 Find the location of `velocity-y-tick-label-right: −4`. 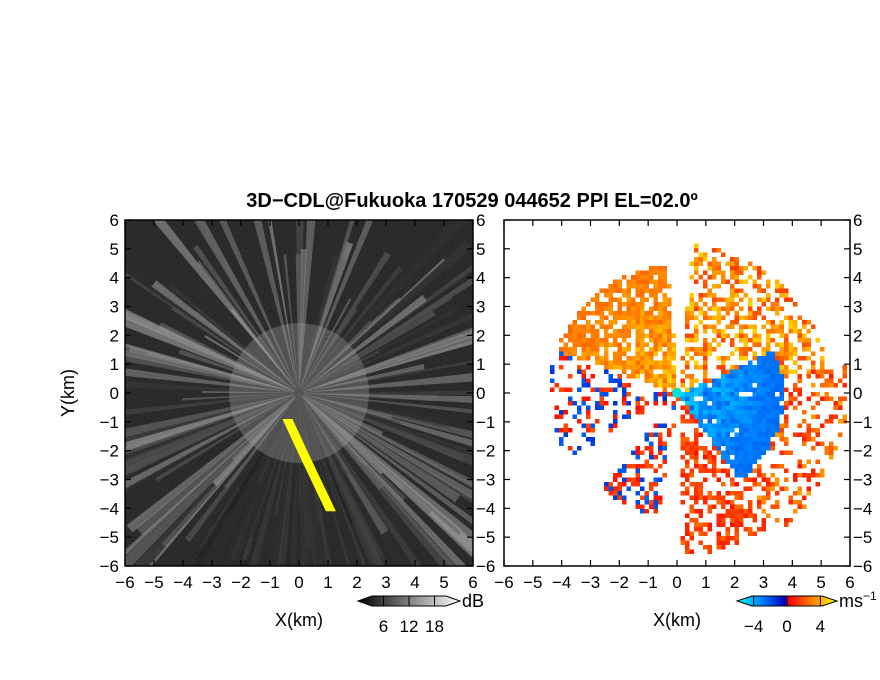

velocity-y-tick-label-right: −4 is located at coordinates (862, 508).